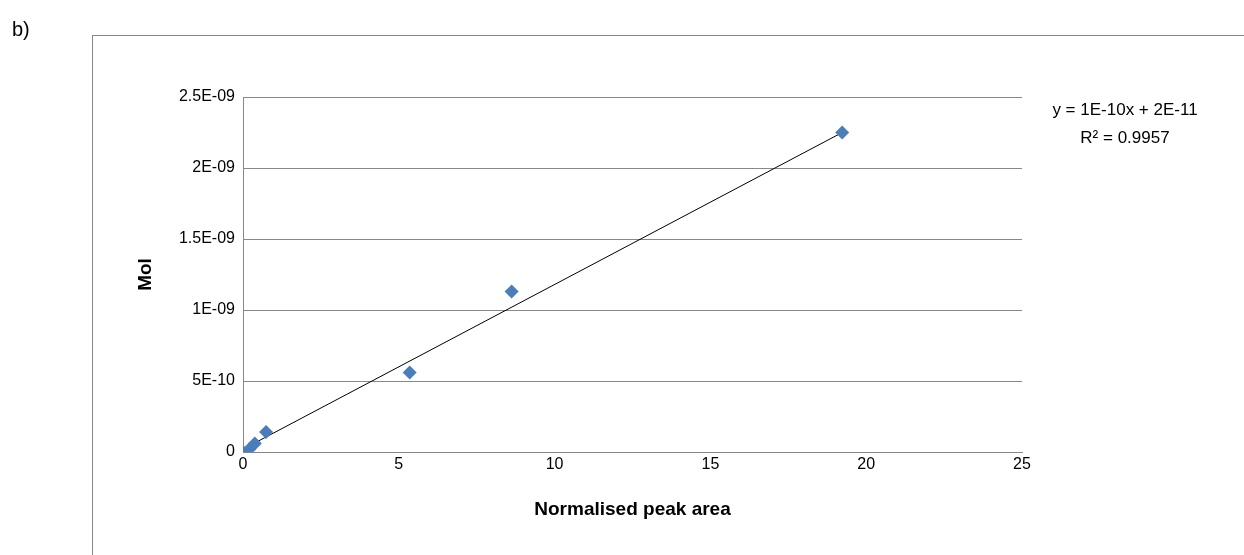  I want to click on x-tick-label: 10, so click(554, 464).